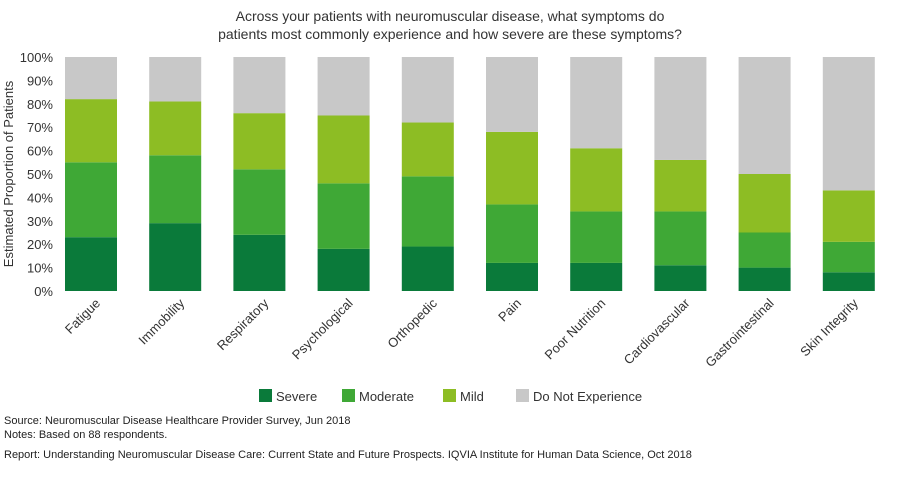 This screenshot has height=478, width=900. I want to click on y-tick-label: 90%, so click(40, 80).